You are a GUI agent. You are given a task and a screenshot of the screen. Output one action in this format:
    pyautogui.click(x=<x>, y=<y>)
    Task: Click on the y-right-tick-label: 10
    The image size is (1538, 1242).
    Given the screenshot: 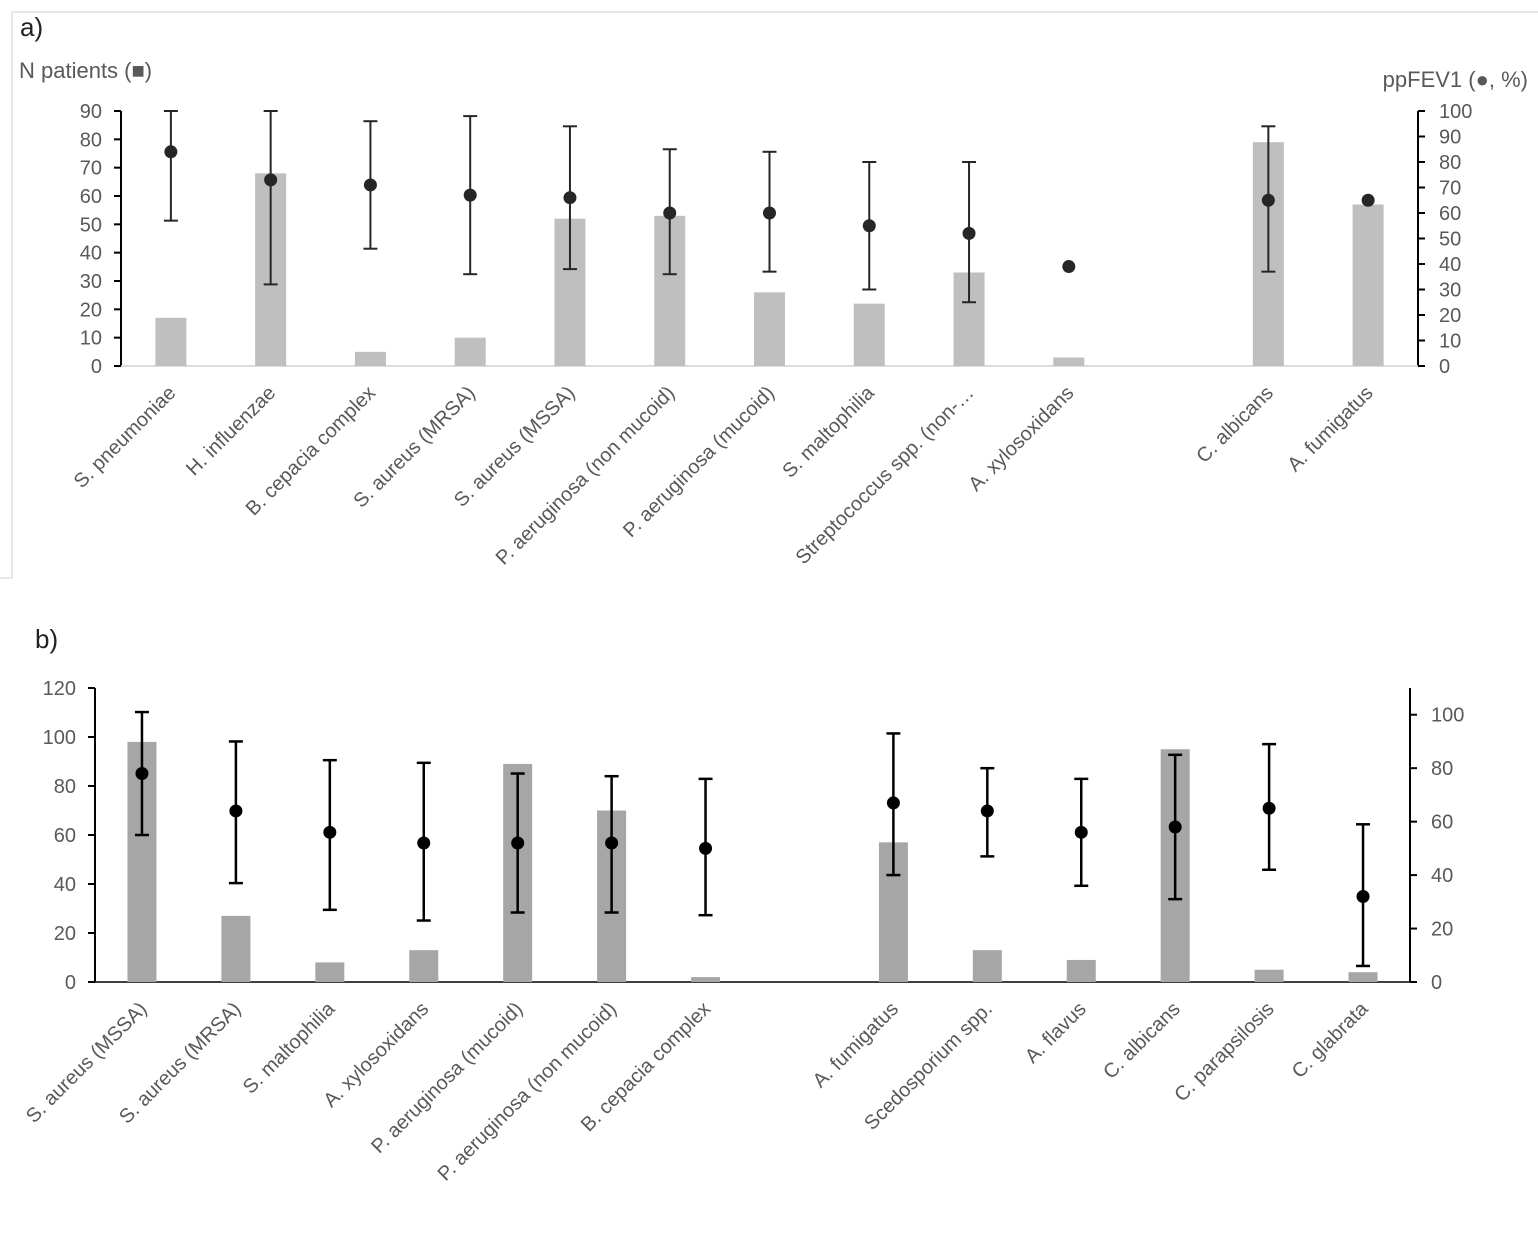 What is the action you would take?
    pyautogui.click(x=1450, y=342)
    